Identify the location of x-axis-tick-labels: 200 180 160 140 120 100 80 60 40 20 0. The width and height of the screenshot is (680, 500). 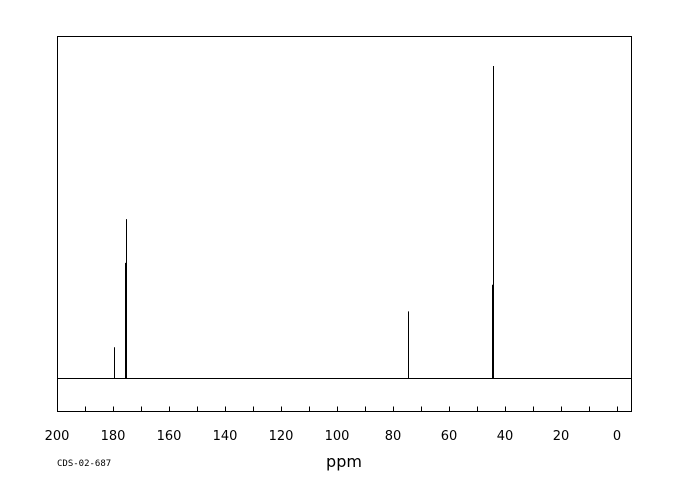
(333, 436).